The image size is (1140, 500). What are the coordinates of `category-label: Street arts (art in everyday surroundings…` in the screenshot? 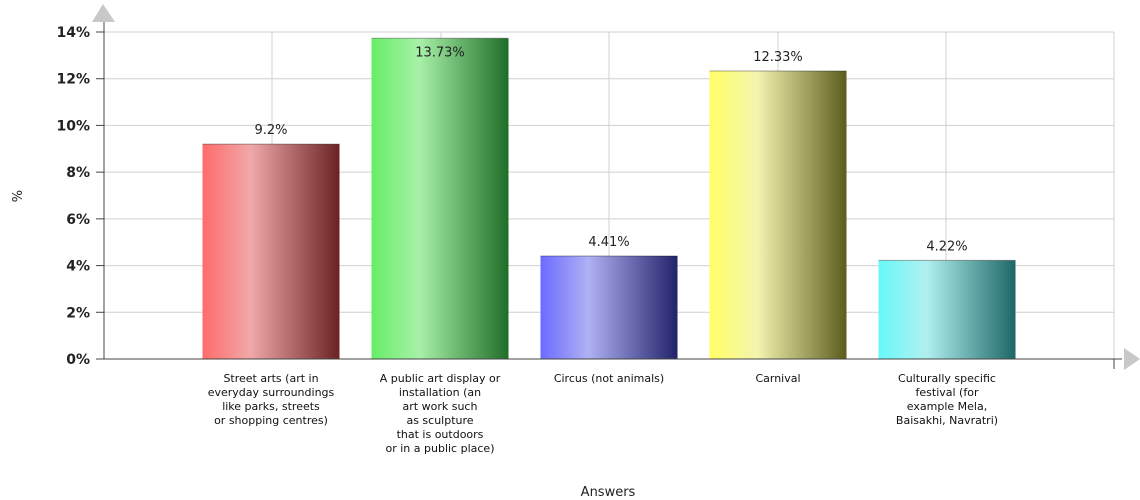 It's located at (271, 399).